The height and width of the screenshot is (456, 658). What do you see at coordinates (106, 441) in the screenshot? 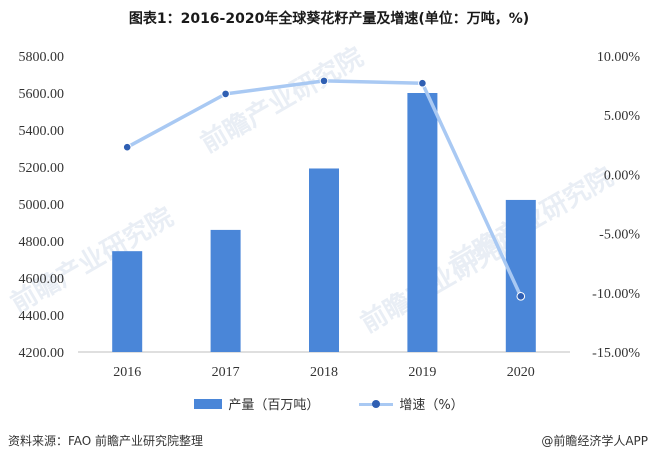
I see `footer-source: 资料来源：FAO 前瞻产业研究院整理` at bounding box center [106, 441].